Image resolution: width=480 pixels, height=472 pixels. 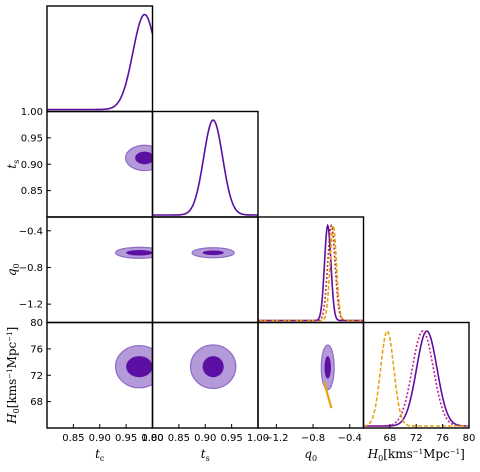 I want to click on panel-frame-q0-q0, so click(x=311, y=270).